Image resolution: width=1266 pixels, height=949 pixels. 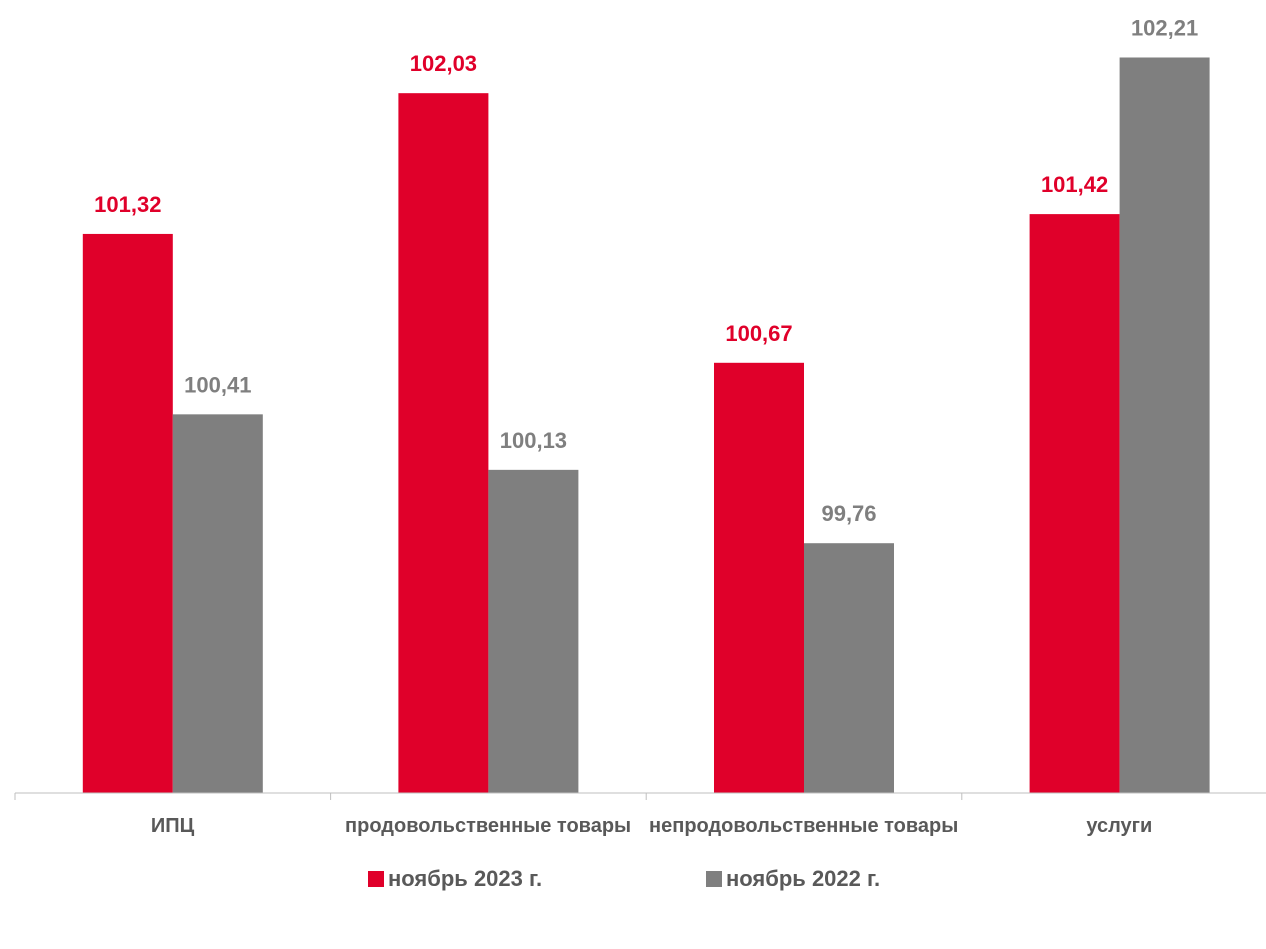 What do you see at coordinates (804, 826) in the screenshot?
I see `x-tick-label: непродовольственные товары` at bounding box center [804, 826].